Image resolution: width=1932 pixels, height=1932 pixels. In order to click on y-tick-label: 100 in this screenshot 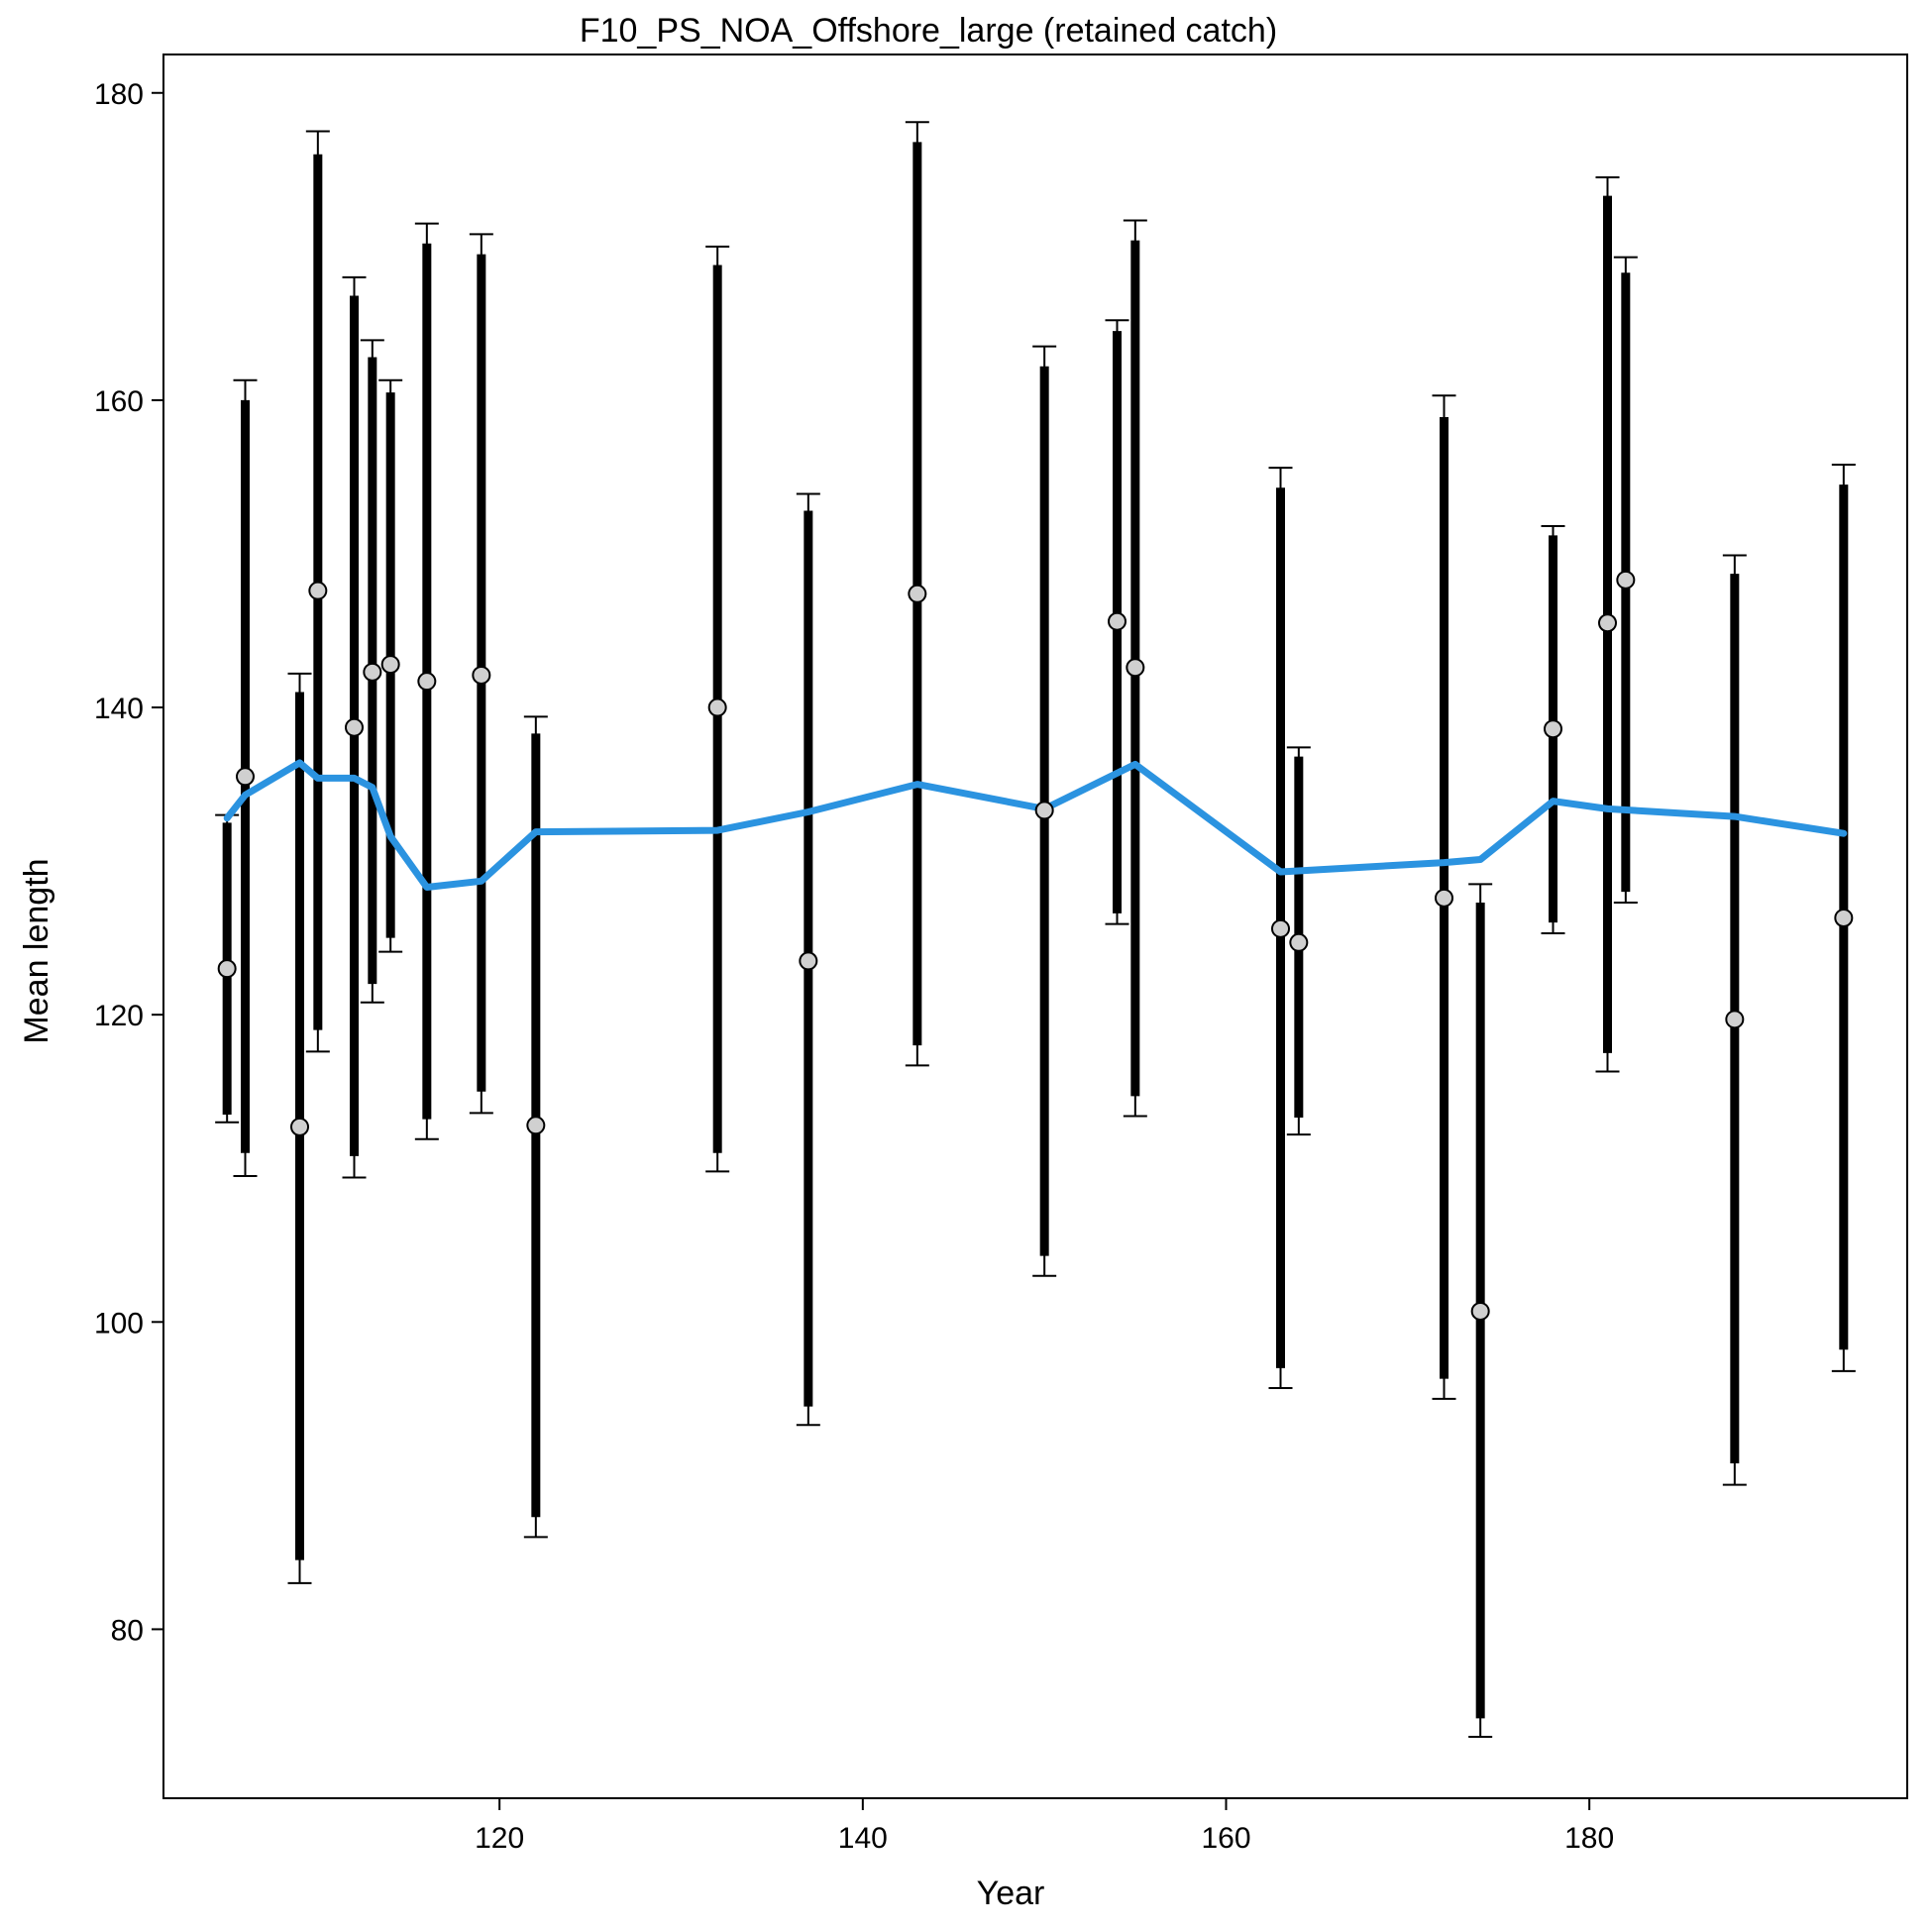, I will do `click(119, 1323)`.